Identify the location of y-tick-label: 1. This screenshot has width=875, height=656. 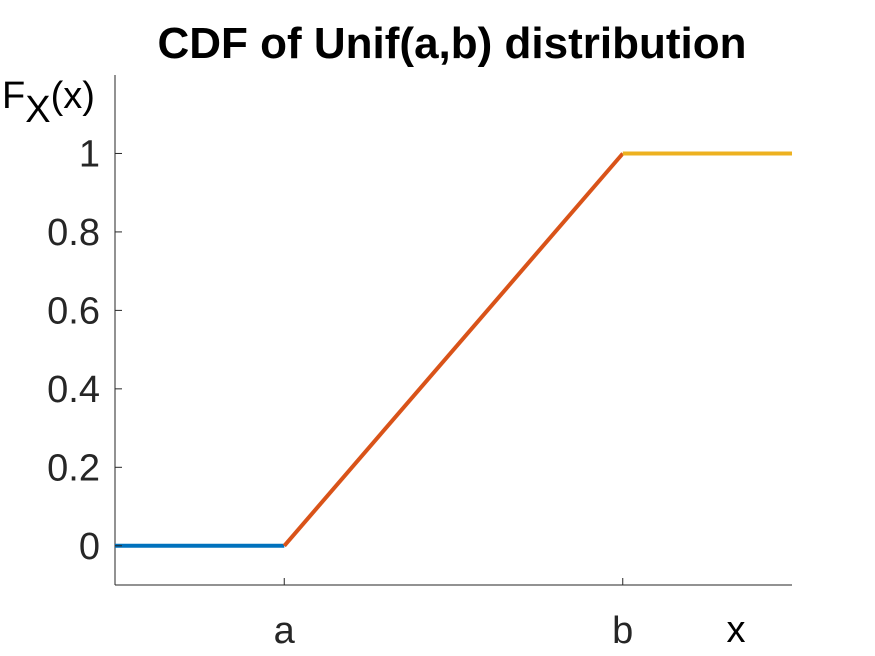
(89, 154).